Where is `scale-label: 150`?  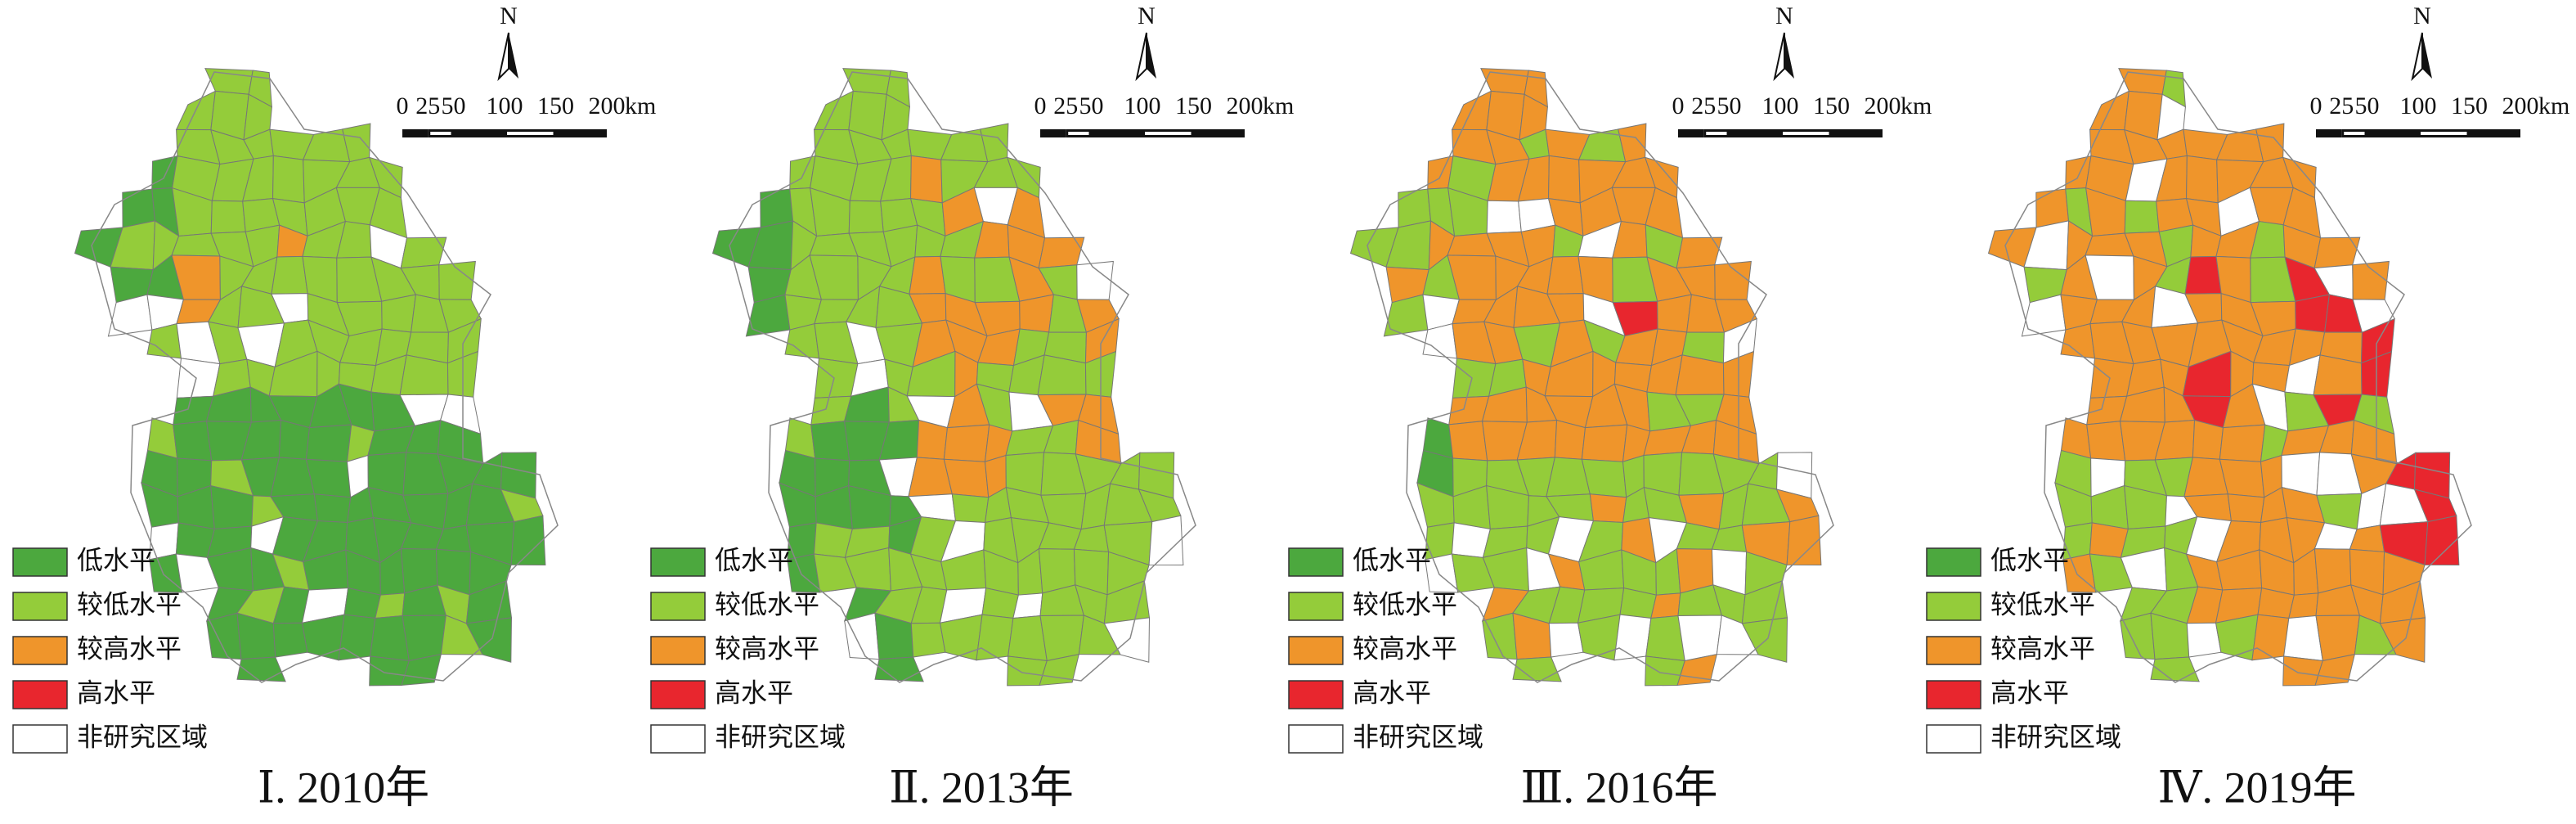
scale-label: 150 is located at coordinates (1193, 105).